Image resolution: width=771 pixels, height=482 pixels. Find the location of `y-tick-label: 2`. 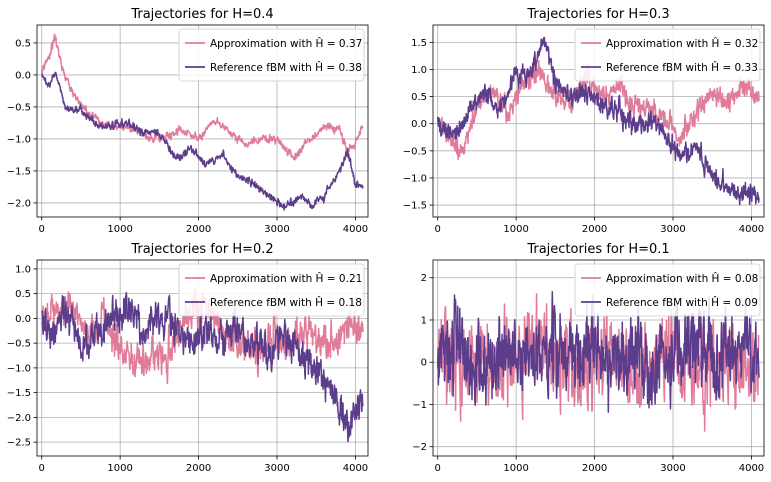

y-tick-label: 2 is located at coordinates (424, 278).